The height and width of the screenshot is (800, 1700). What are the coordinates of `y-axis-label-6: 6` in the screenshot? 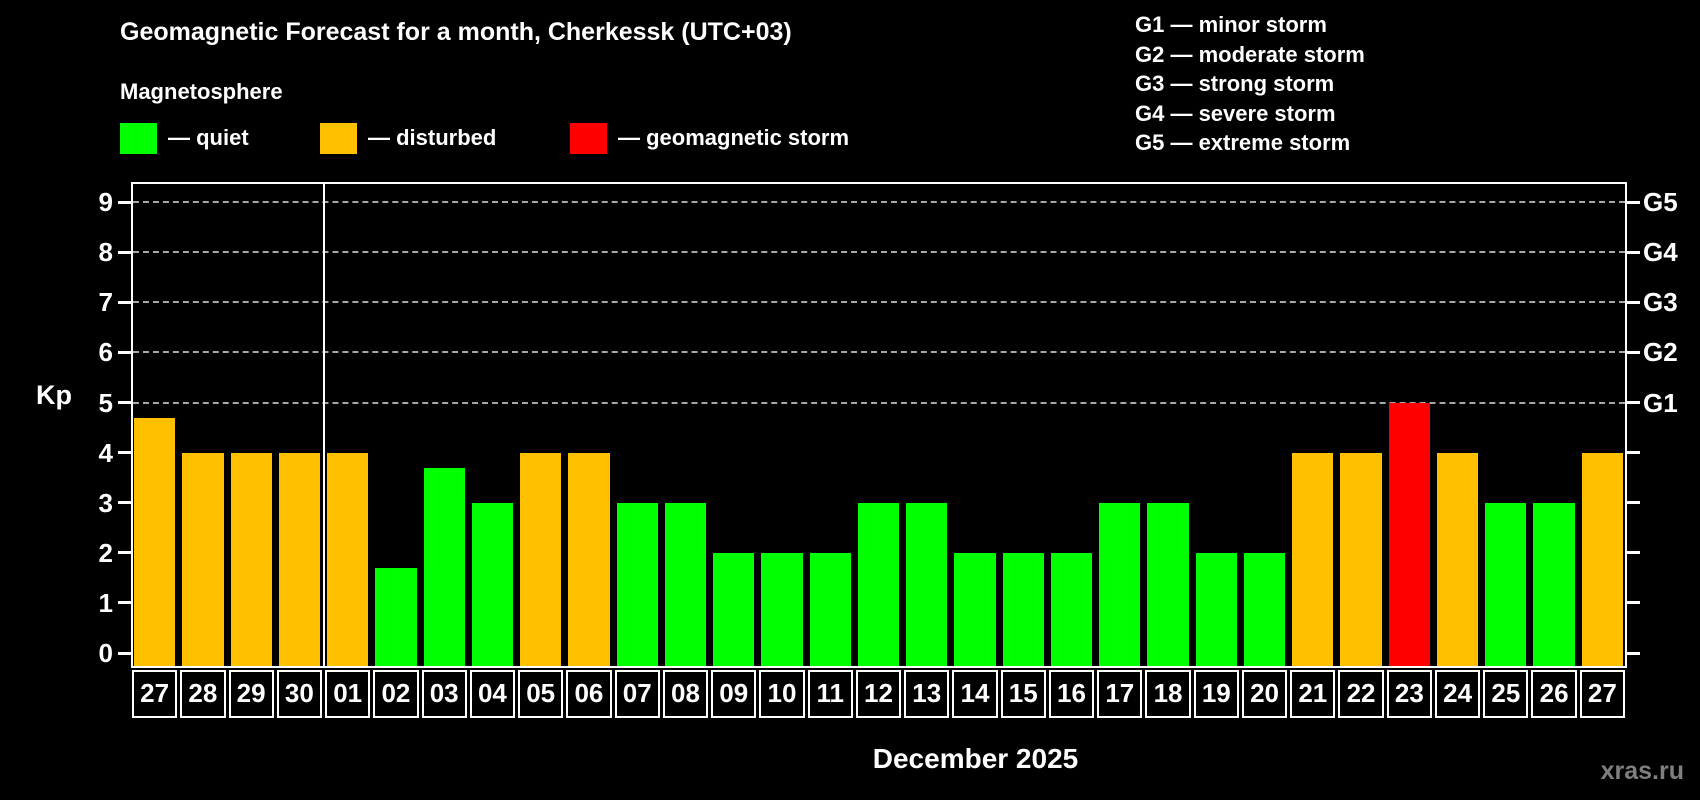 It's located at (105, 352).